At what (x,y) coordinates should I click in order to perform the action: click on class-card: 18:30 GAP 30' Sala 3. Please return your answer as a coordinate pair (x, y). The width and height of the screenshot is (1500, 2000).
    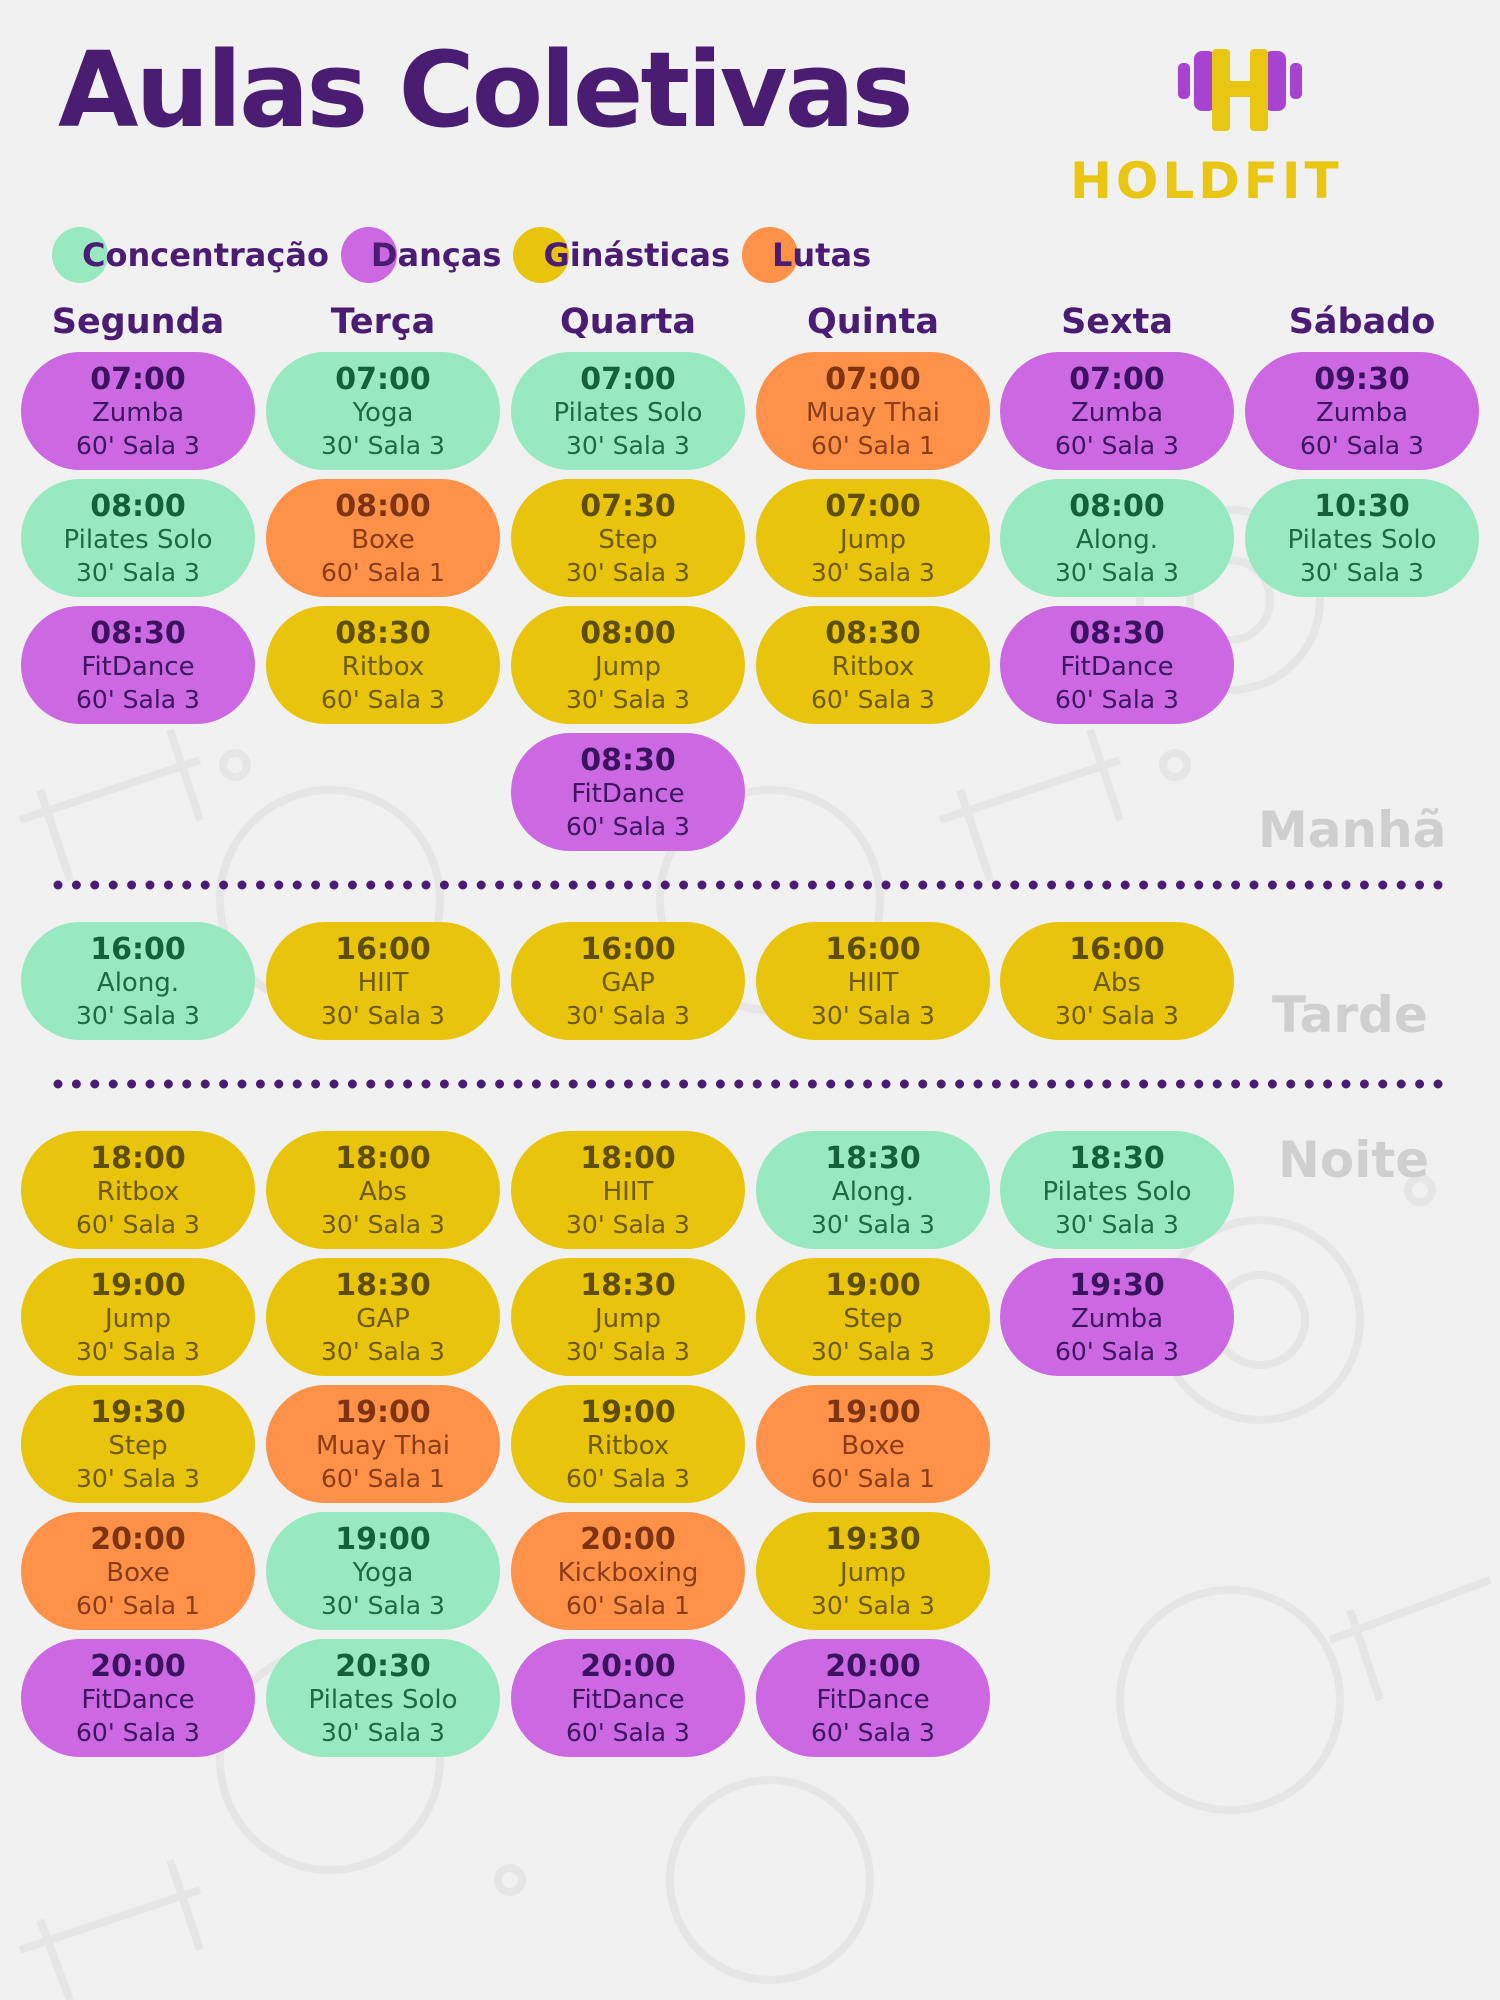
    Looking at the image, I should click on (383, 1317).